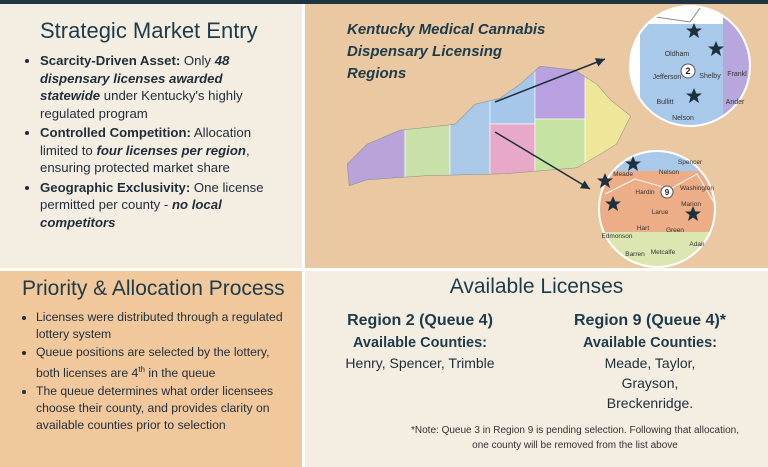 This screenshot has width=768, height=467. What do you see at coordinates (664, 102) in the screenshot?
I see `county-label: Bullitt` at bounding box center [664, 102].